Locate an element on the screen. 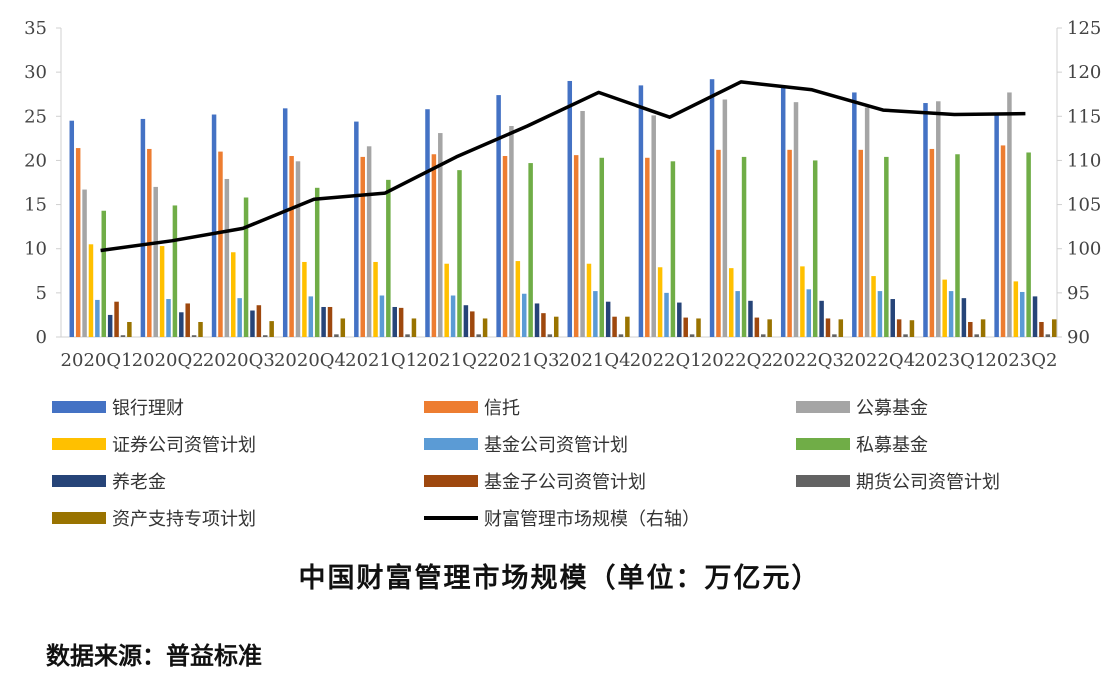  legend-label: 养老金 is located at coordinates (139, 482).